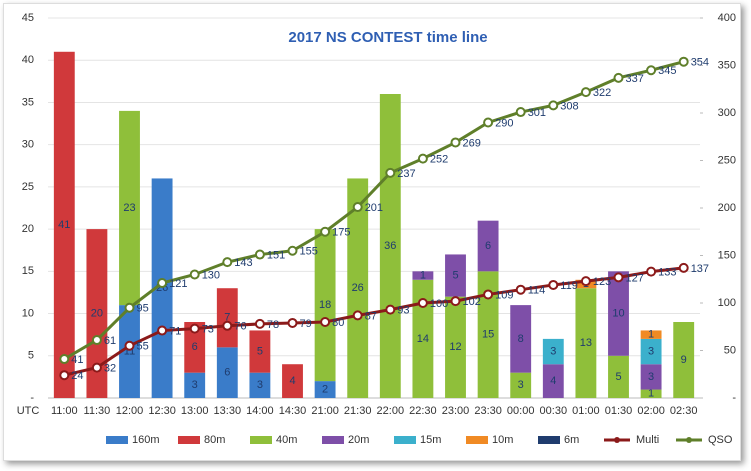  What do you see at coordinates (403, 311) in the screenshot?
I see `line-label: 93` at bounding box center [403, 311].